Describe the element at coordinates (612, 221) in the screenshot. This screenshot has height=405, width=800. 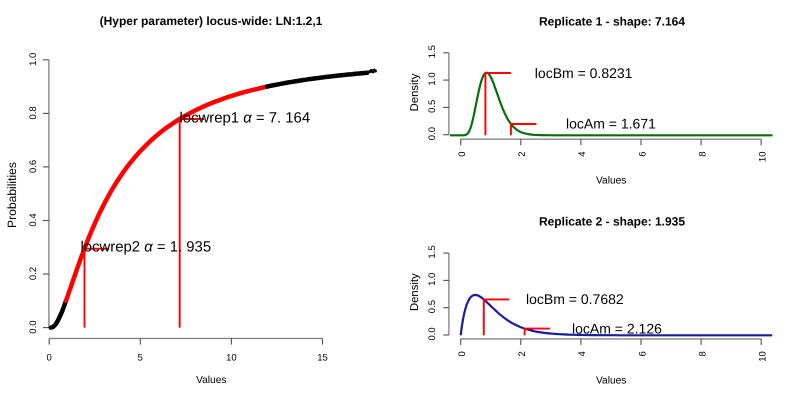
I see `svg-text: Replicate 2 - shape: 1.935` at that location.